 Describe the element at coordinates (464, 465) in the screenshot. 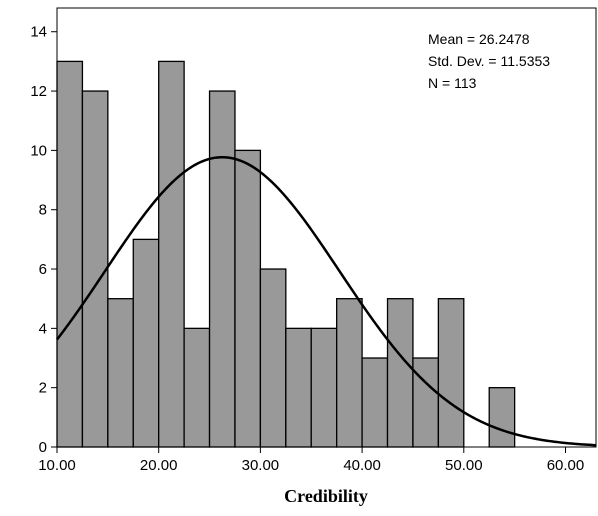

I see `x-tick-label: 50.00` at that location.